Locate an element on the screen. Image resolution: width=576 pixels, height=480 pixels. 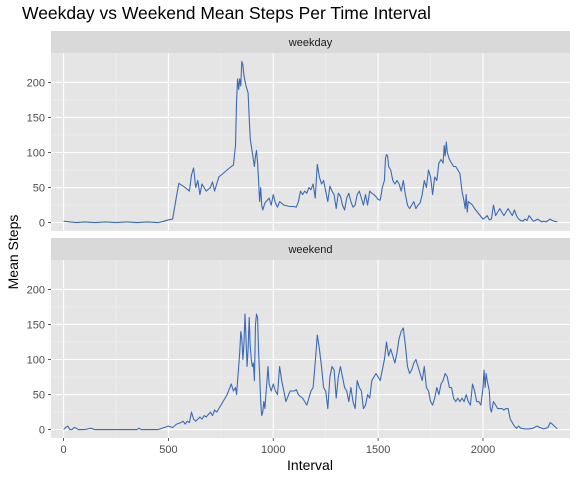
y-axes: 0 50 100 150 200 0 50 100 150 200 is located at coordinates (39, 257).